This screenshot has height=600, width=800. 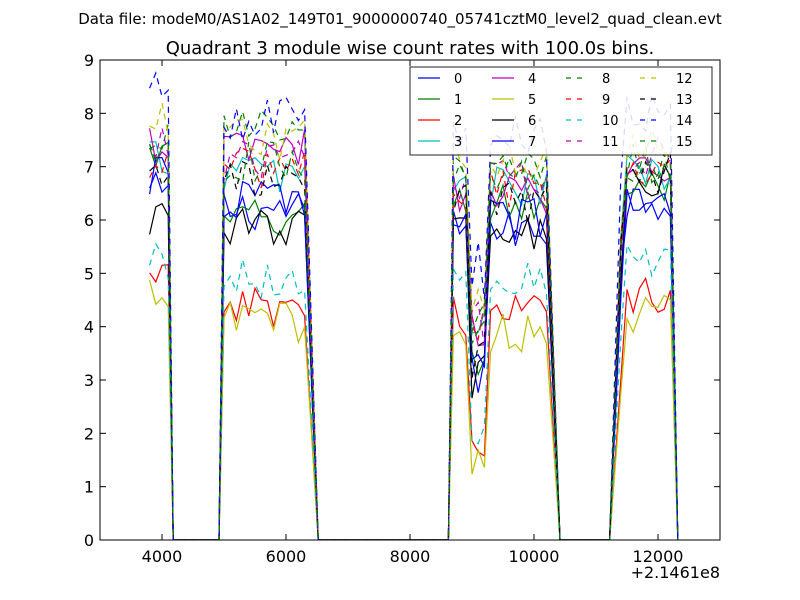 What do you see at coordinates (610, 142) in the screenshot?
I see `legend-label-11: 11` at bounding box center [610, 142].